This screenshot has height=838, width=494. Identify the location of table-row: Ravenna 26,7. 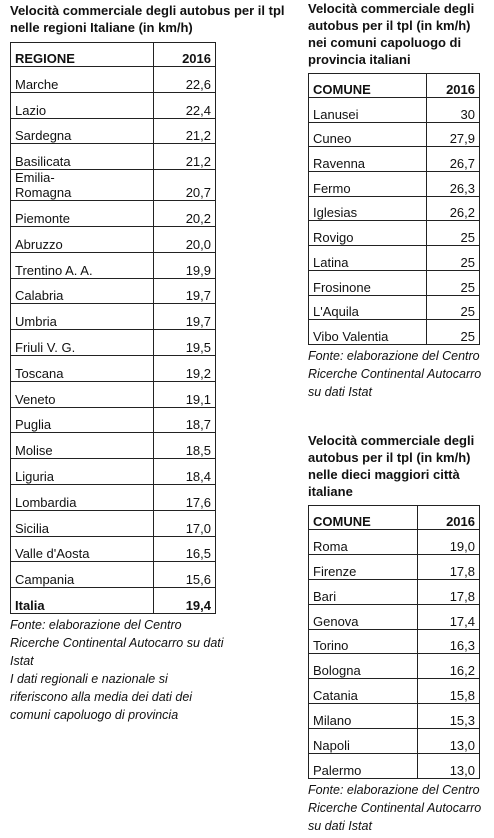
(394, 159).